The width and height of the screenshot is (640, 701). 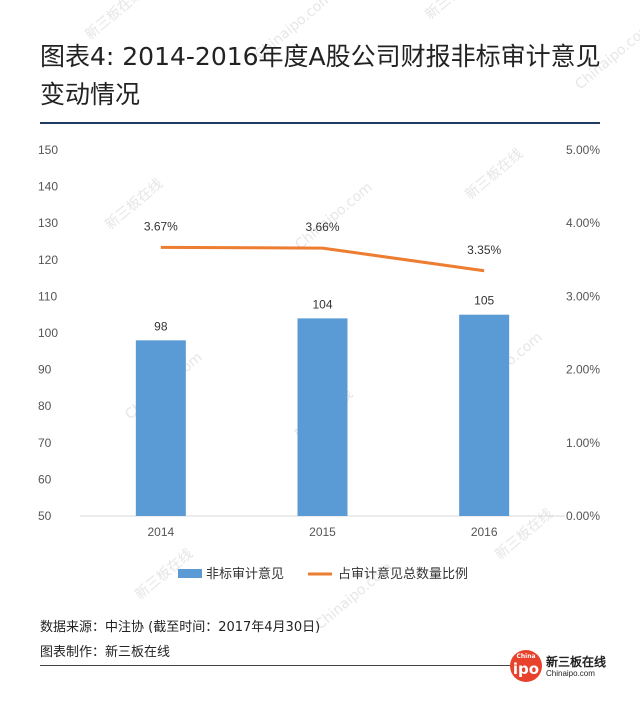 What do you see at coordinates (583, 223) in the screenshot?
I see `right-axis-tick: 4.00%` at bounding box center [583, 223].